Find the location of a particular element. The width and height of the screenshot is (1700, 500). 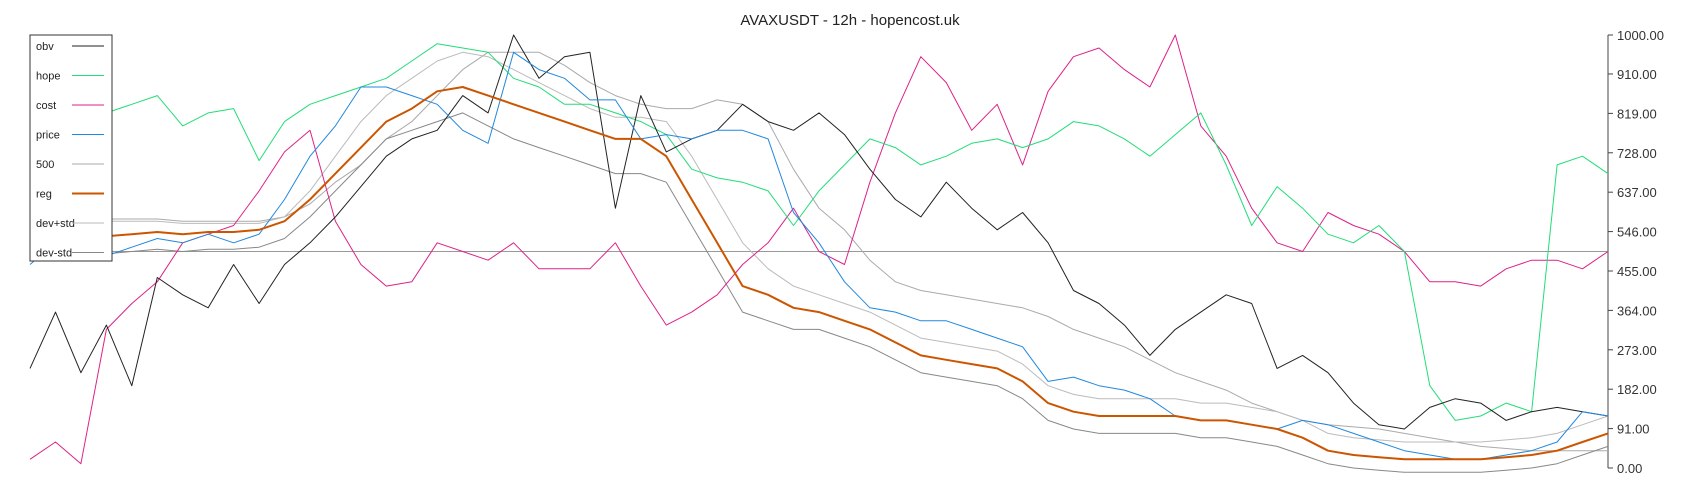

legend-label: 500 is located at coordinates (45, 165).